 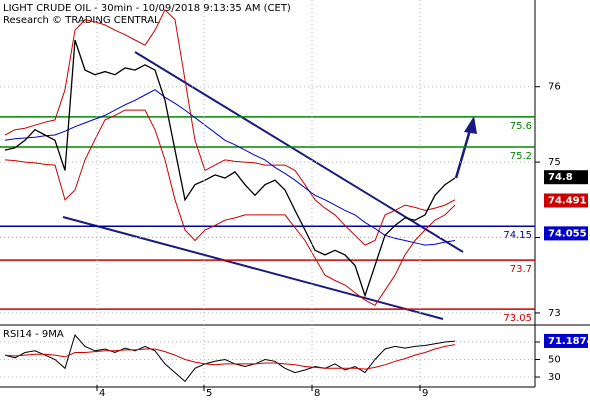 I want to click on level-label: 74.15, so click(x=517, y=235).